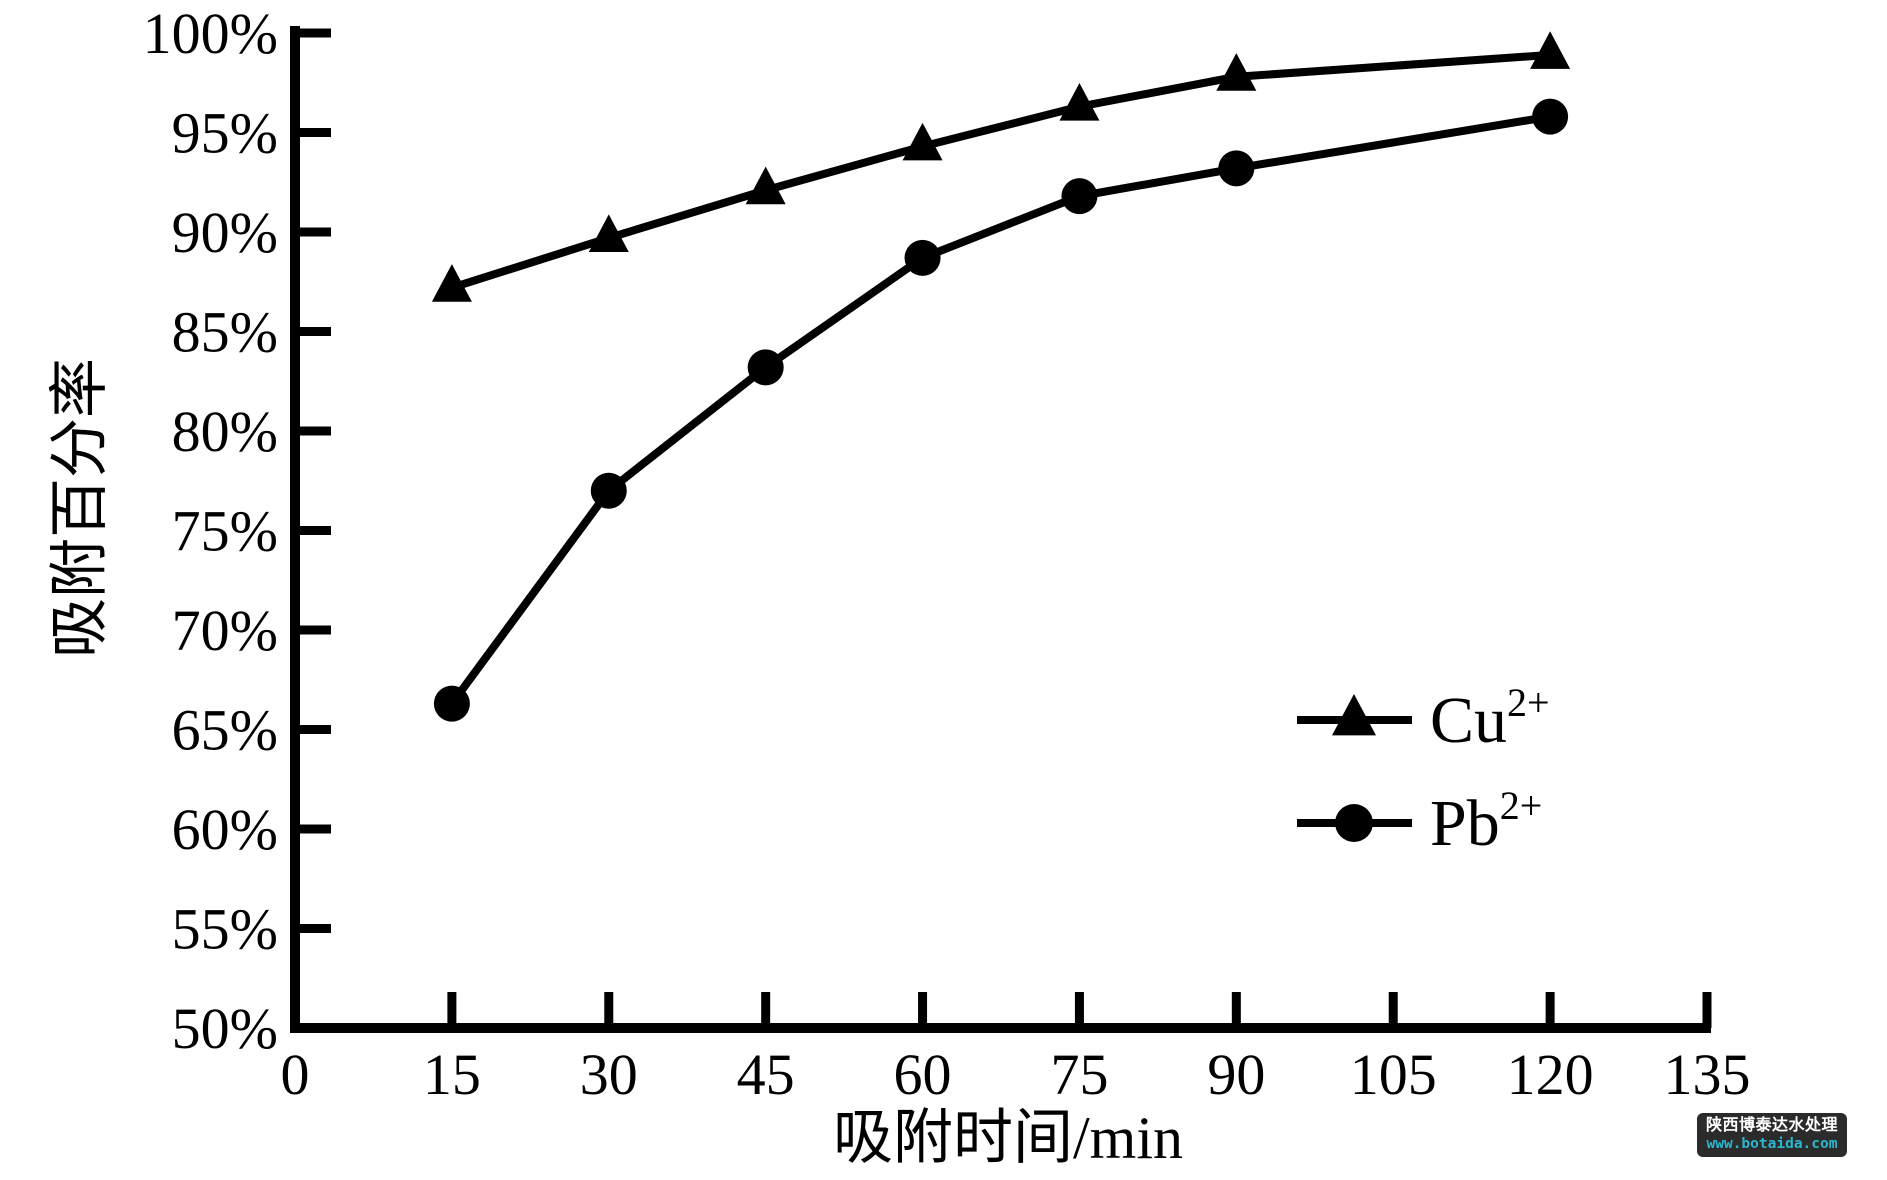 The image size is (1887, 1180). I want to click on y-tick-label: 75%, so click(225, 531).